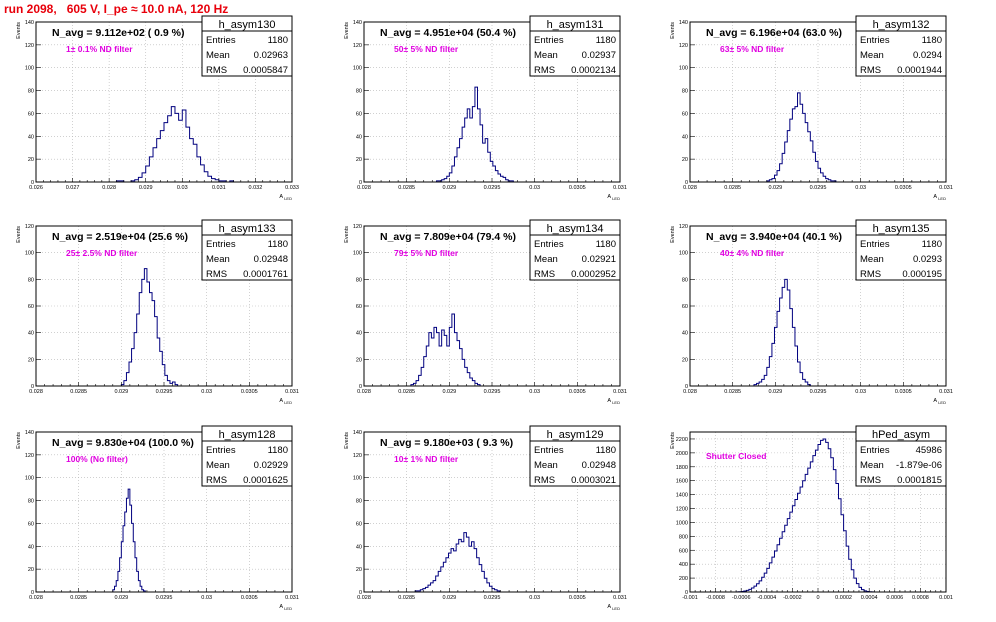 The width and height of the screenshot is (996, 622). I want to click on x-tick-label: -0.0002, so click(792, 598).